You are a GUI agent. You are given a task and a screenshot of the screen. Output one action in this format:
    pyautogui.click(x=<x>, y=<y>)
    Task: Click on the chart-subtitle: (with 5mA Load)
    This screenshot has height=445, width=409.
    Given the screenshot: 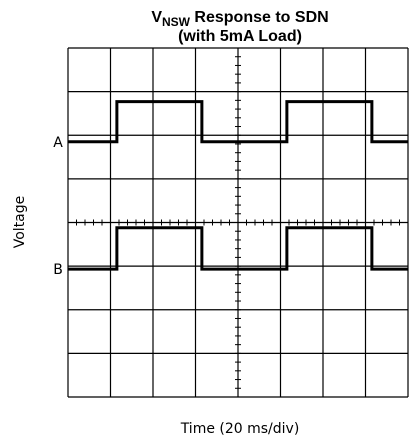 What is the action you would take?
    pyautogui.click(x=240, y=36)
    